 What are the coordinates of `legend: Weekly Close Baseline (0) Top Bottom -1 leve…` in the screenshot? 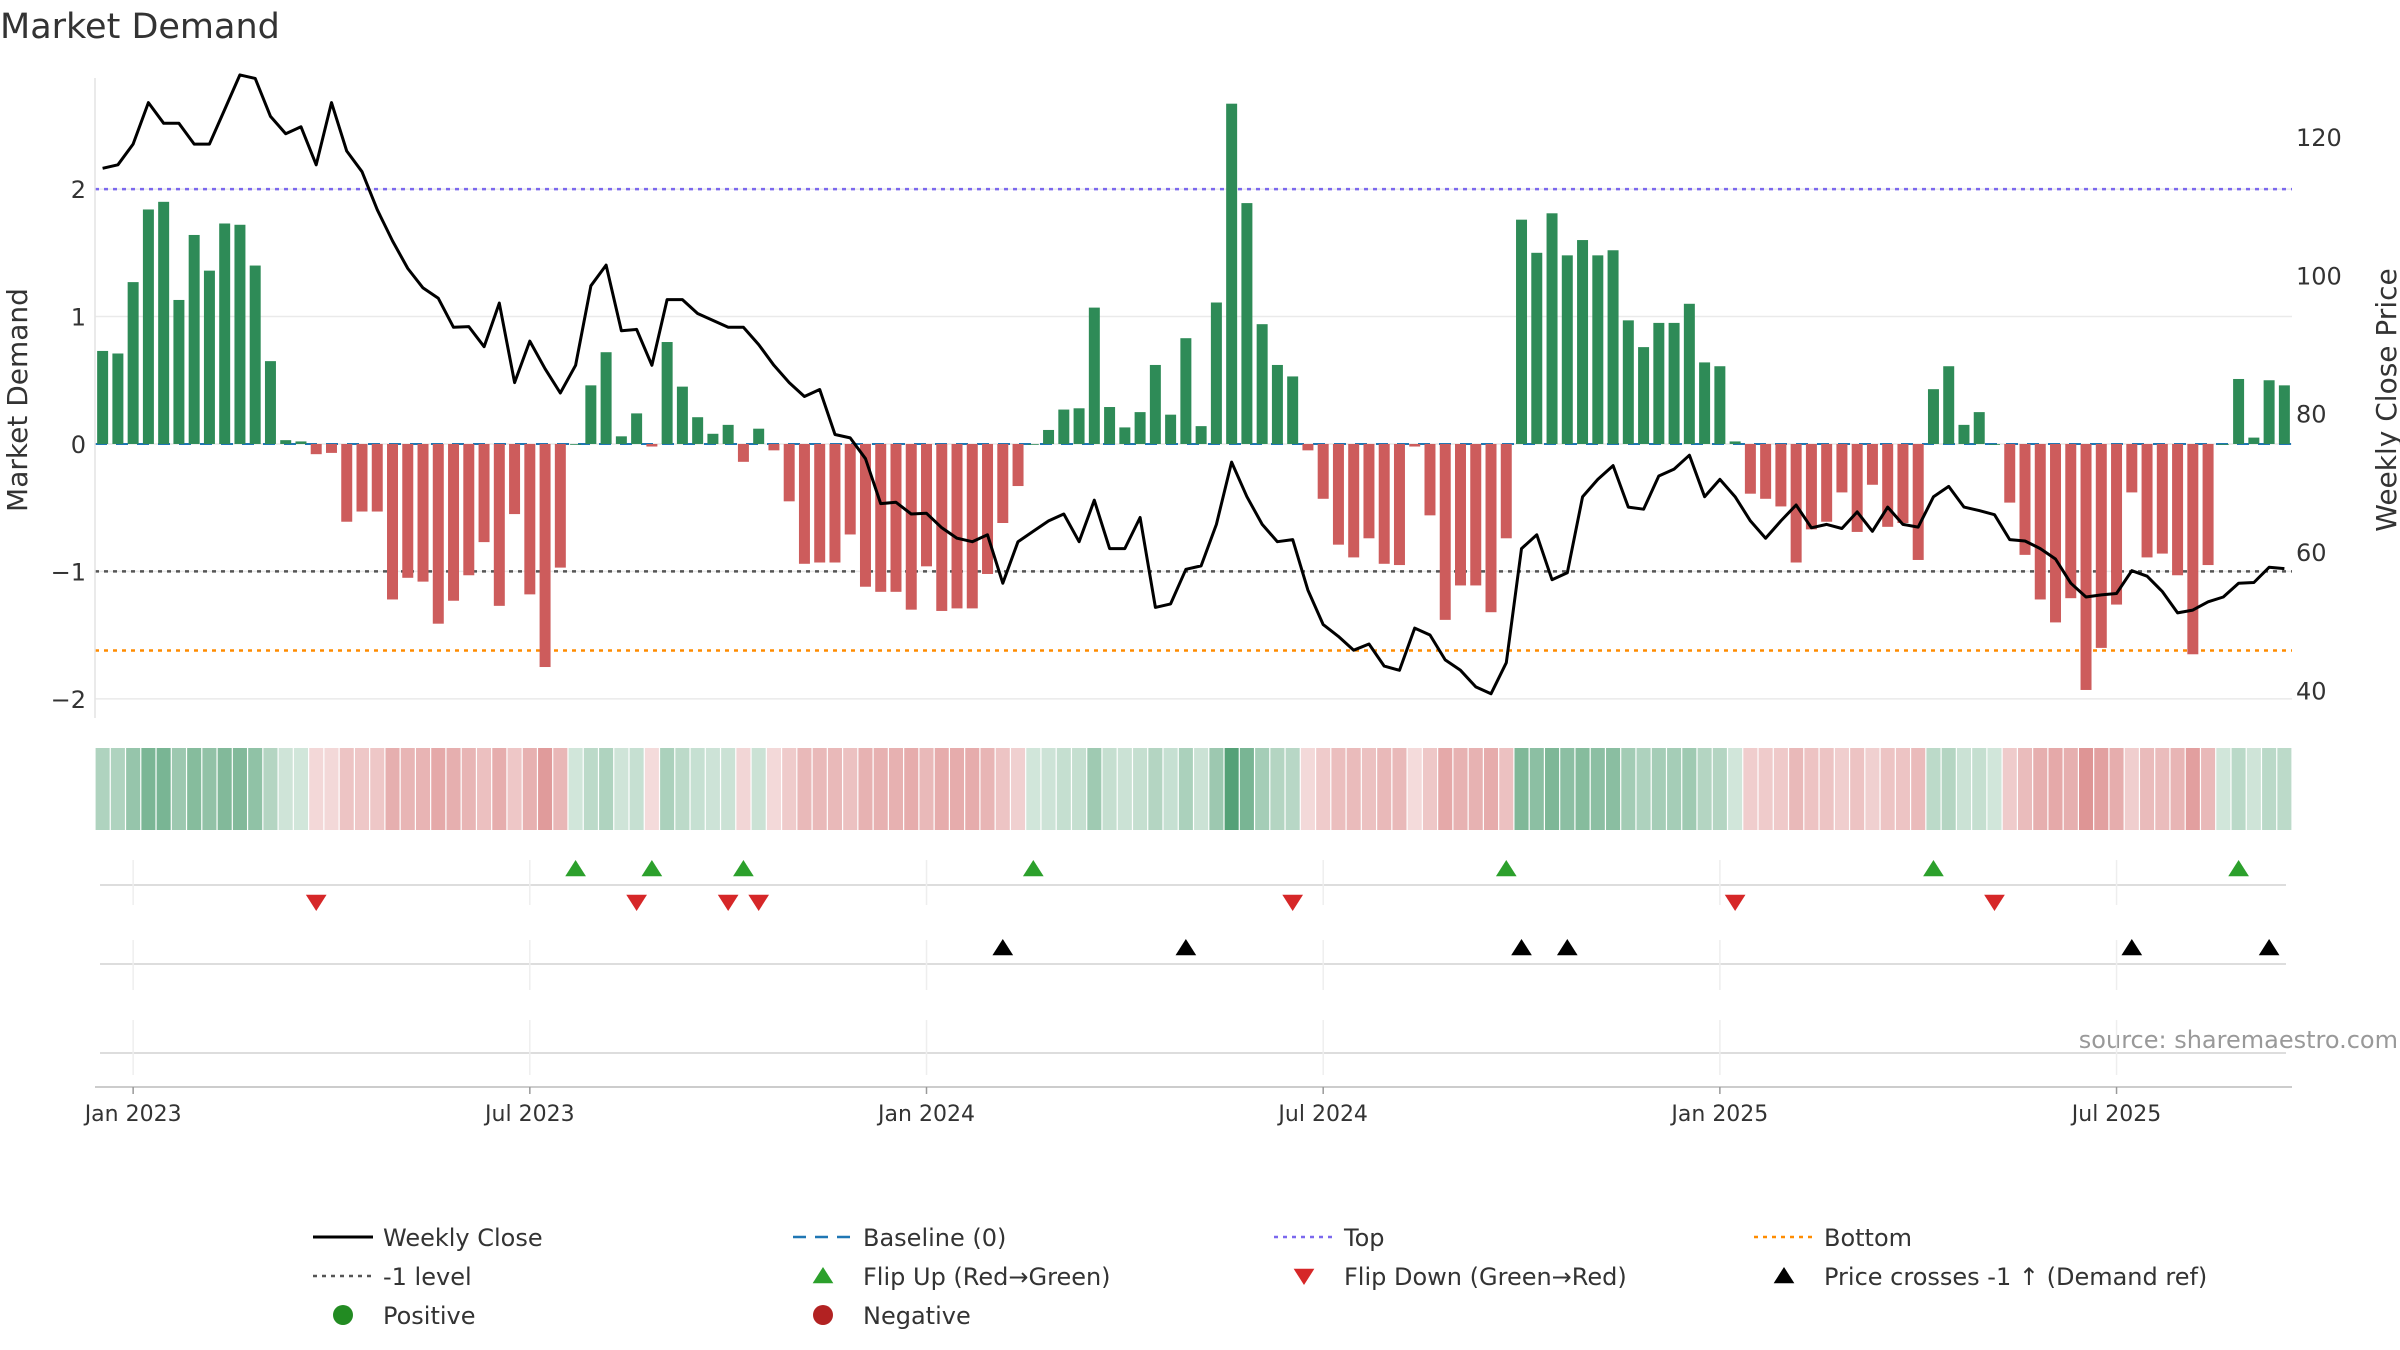 It's located at (1260, 1277).